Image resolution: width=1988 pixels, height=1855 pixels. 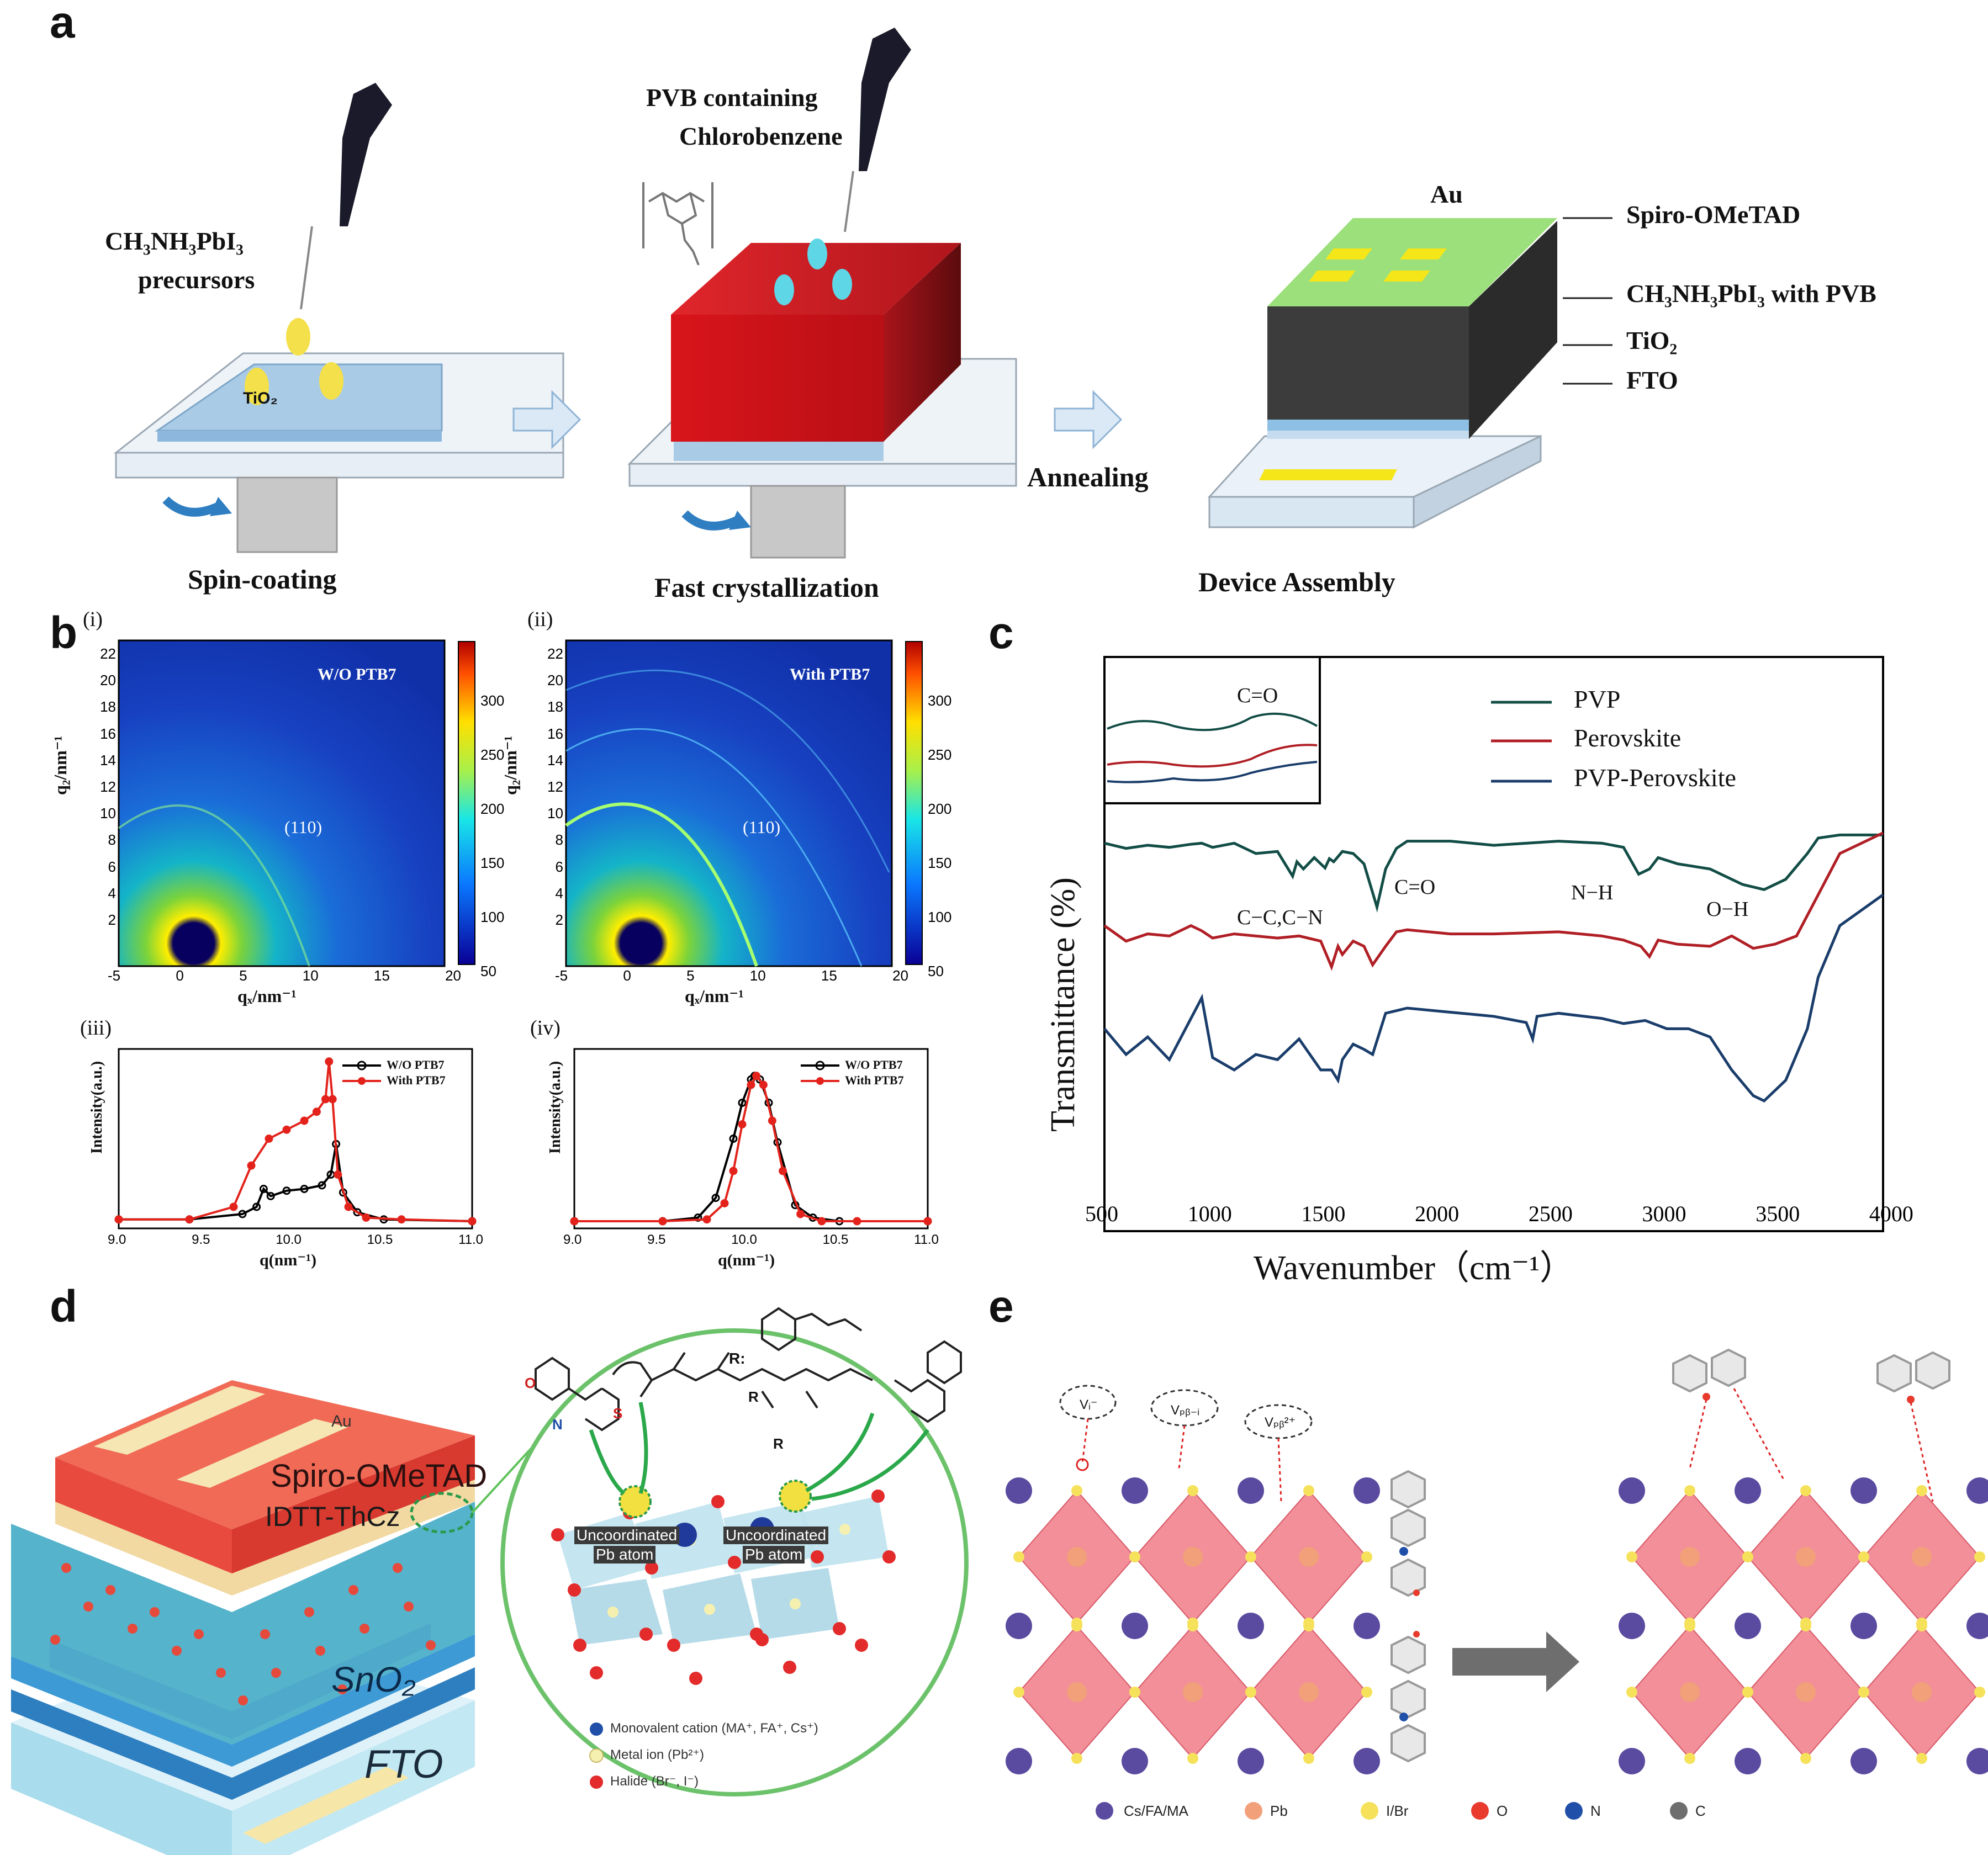 What do you see at coordinates (1493, 998) in the screenshot?
I see `series-line-pvp-perovskite` at bounding box center [1493, 998].